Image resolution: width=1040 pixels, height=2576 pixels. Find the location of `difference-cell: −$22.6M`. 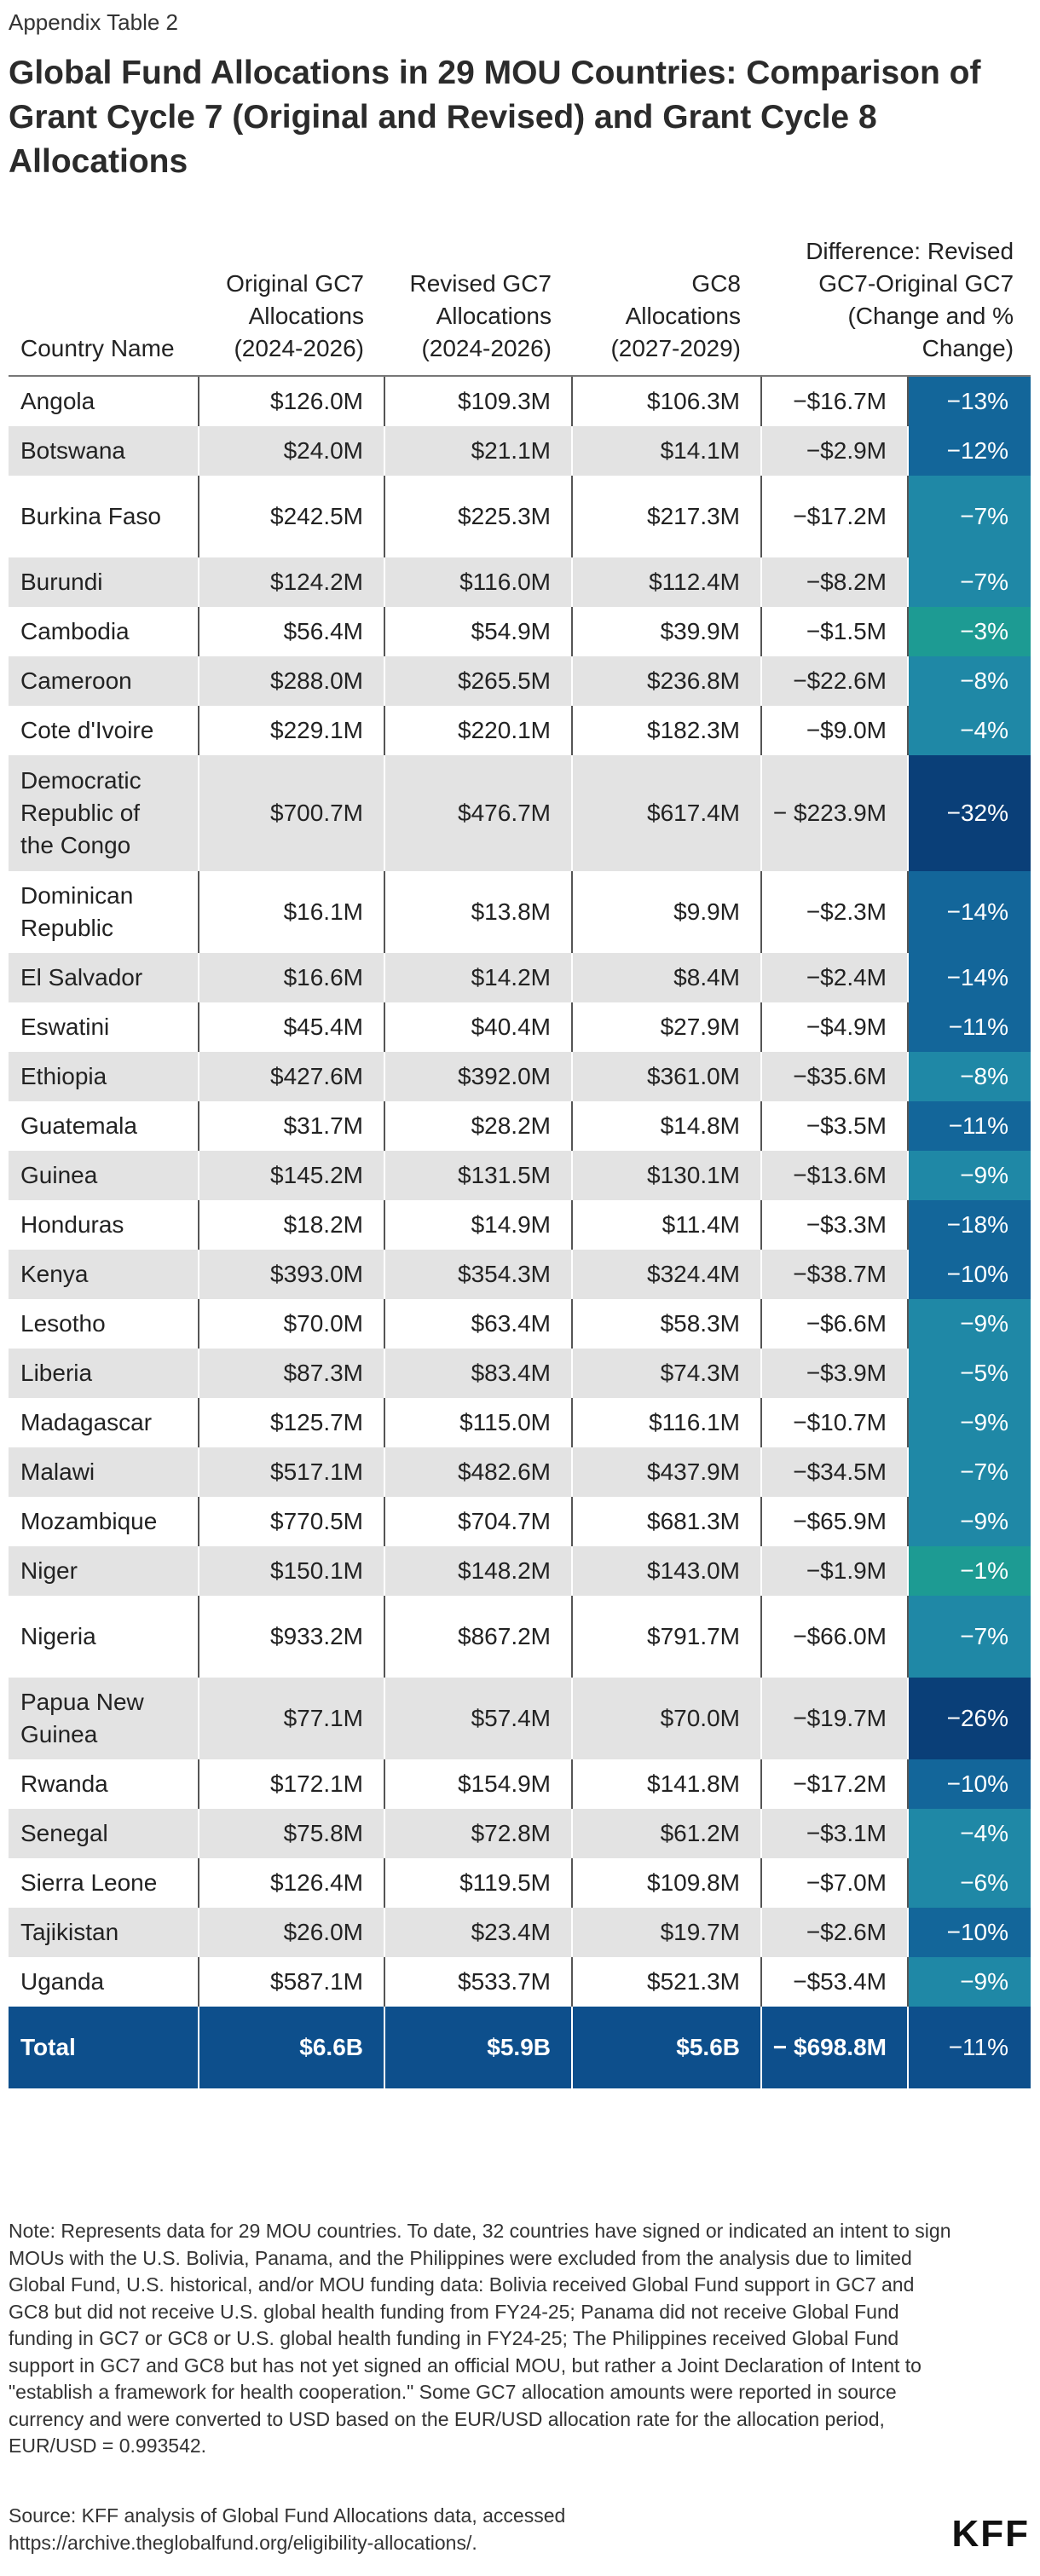

difference-cell: −$22.6M is located at coordinates (834, 681).